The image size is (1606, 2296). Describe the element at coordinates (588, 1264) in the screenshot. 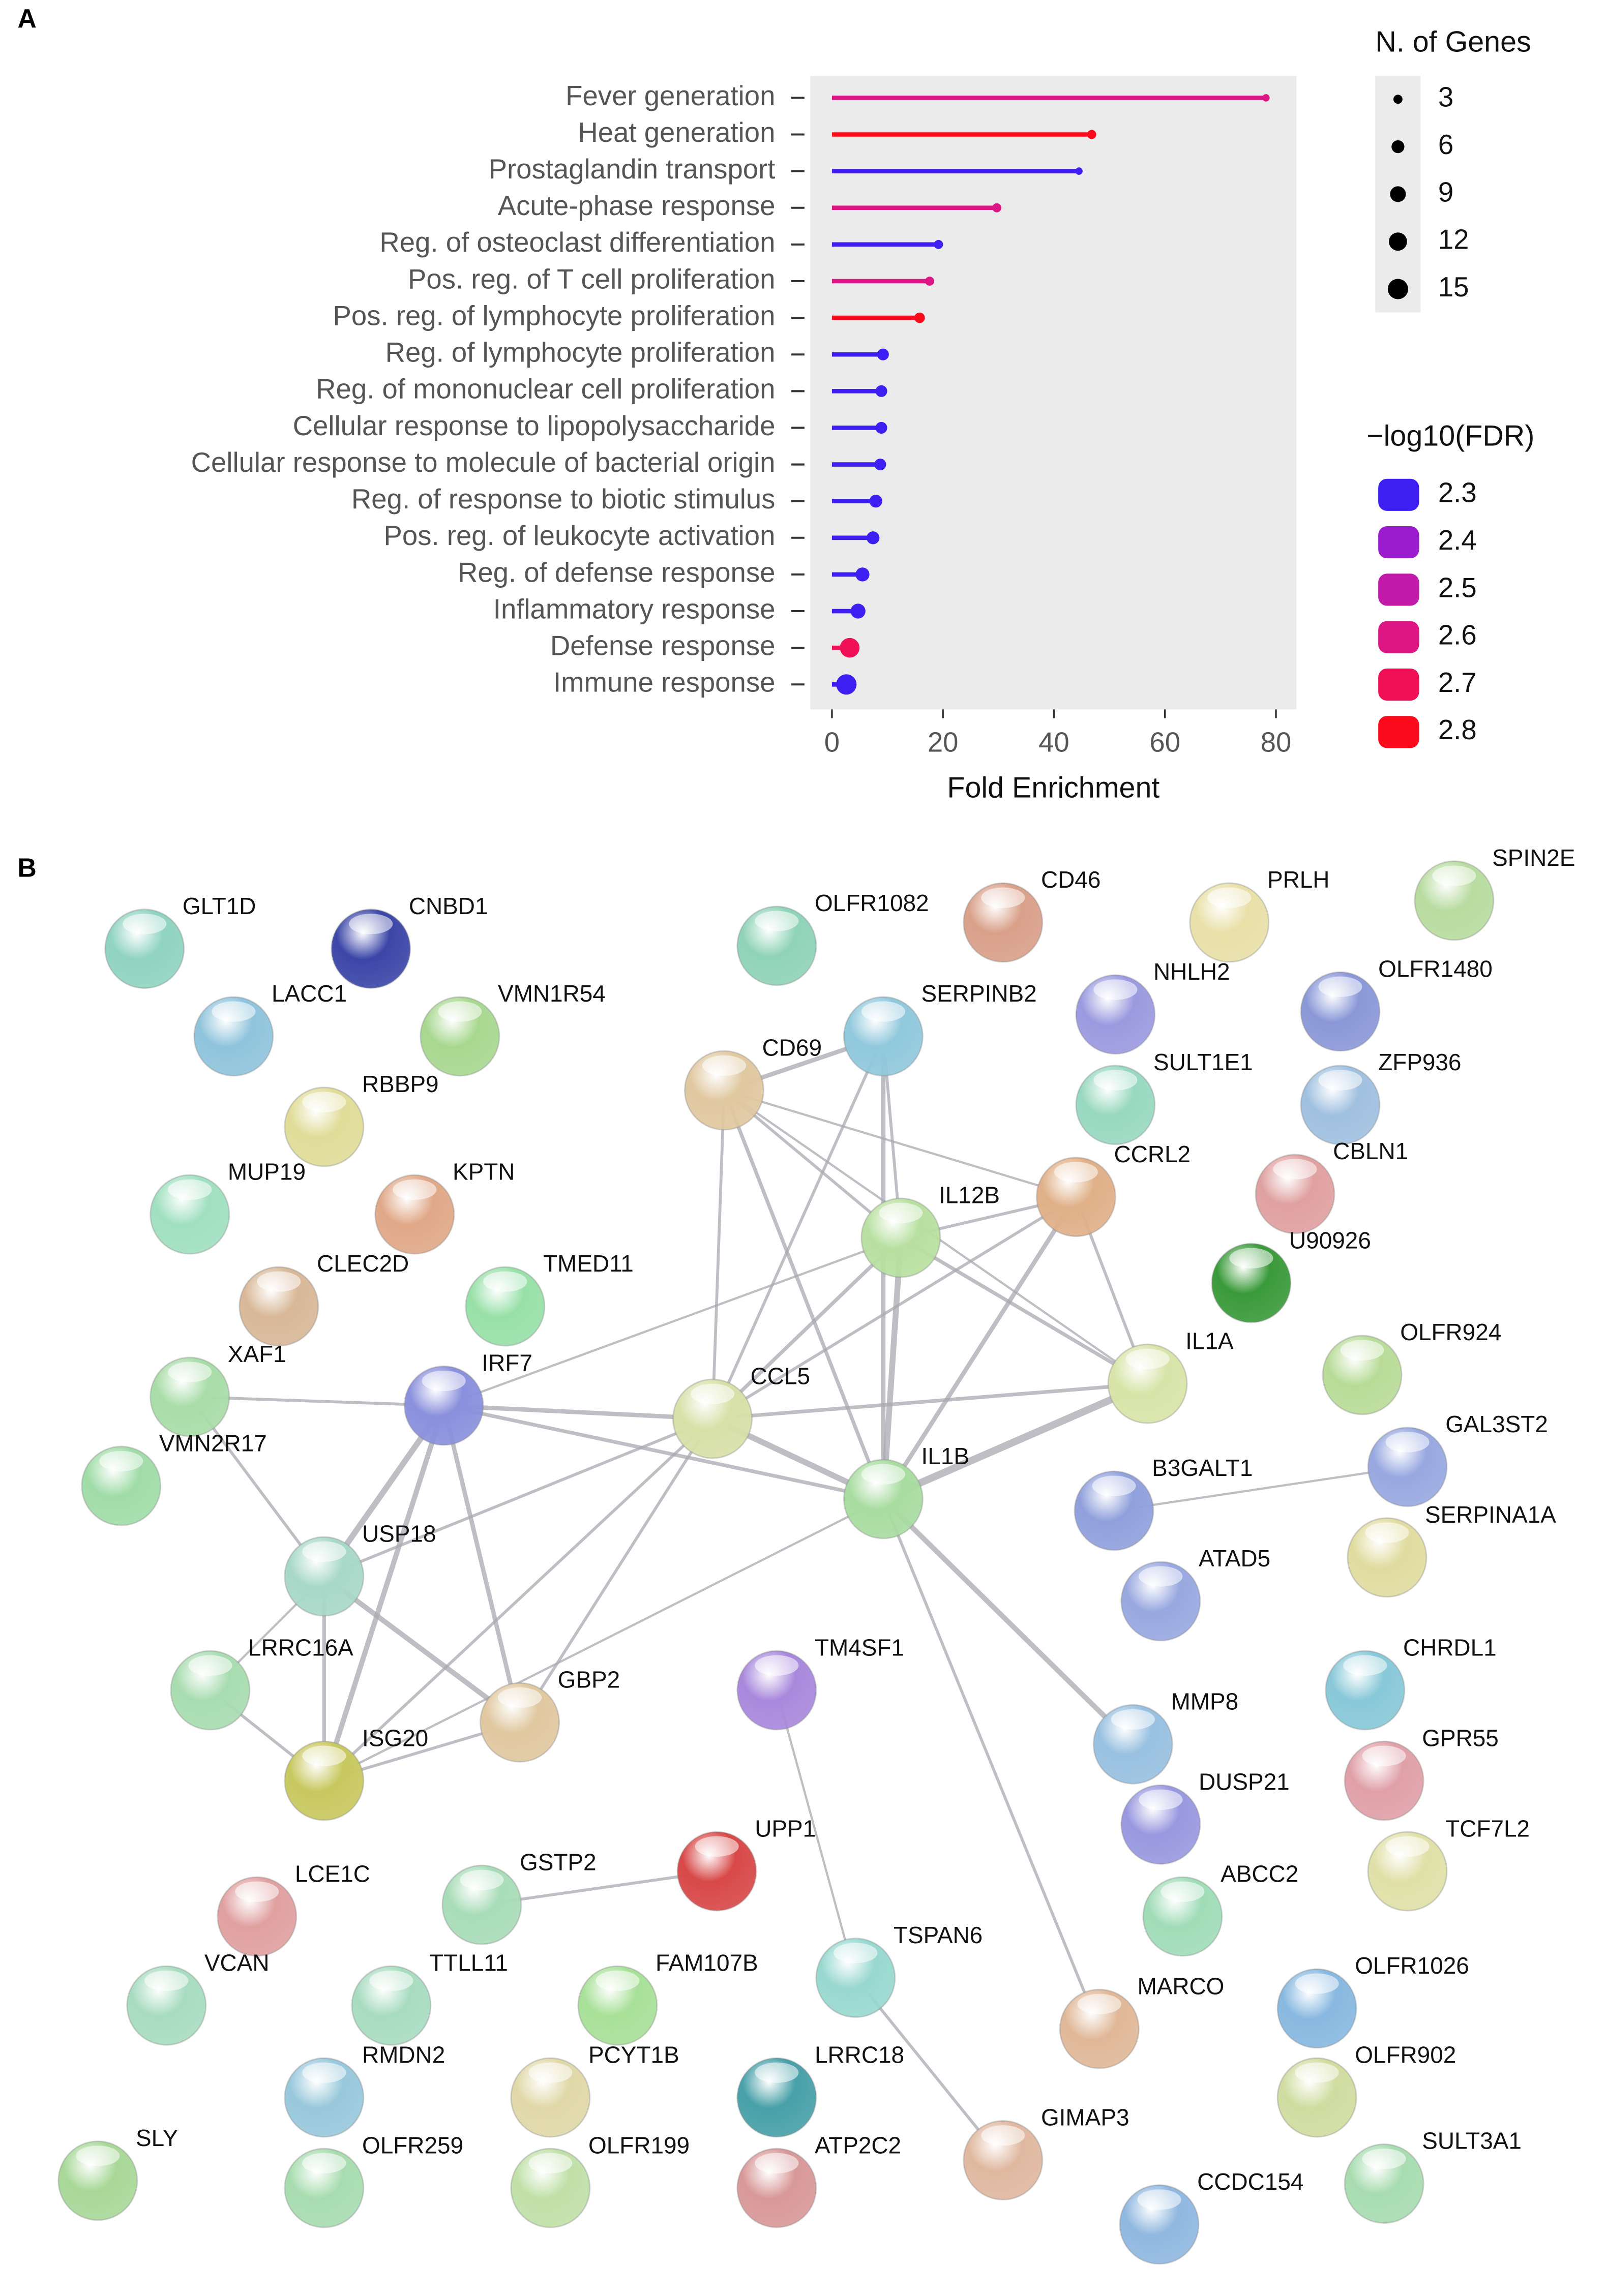

I see `node-label: TMED11` at that location.